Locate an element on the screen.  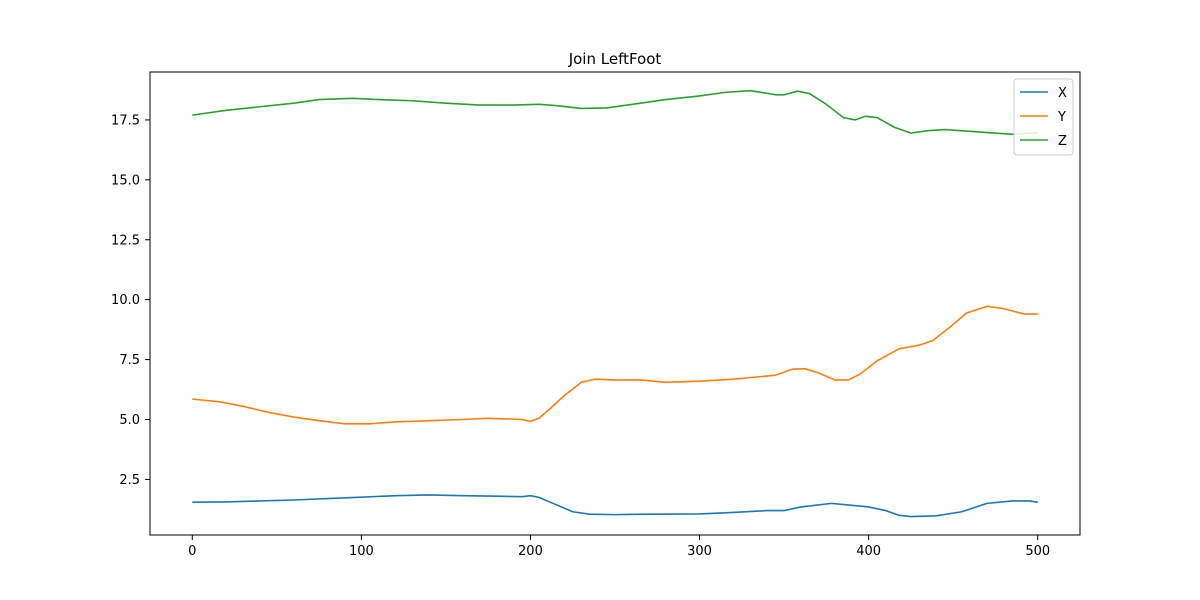
legend-label-y: Y is located at coordinates (1061, 117).